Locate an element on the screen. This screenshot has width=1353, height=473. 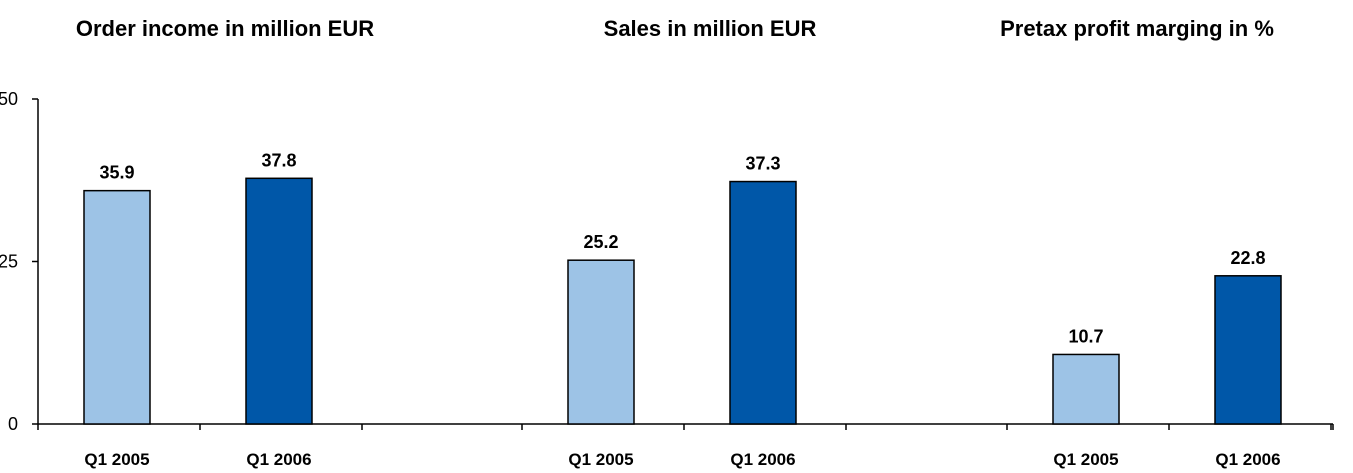
data-label-2-q1-2005: 25.2 is located at coordinates (600, 242).